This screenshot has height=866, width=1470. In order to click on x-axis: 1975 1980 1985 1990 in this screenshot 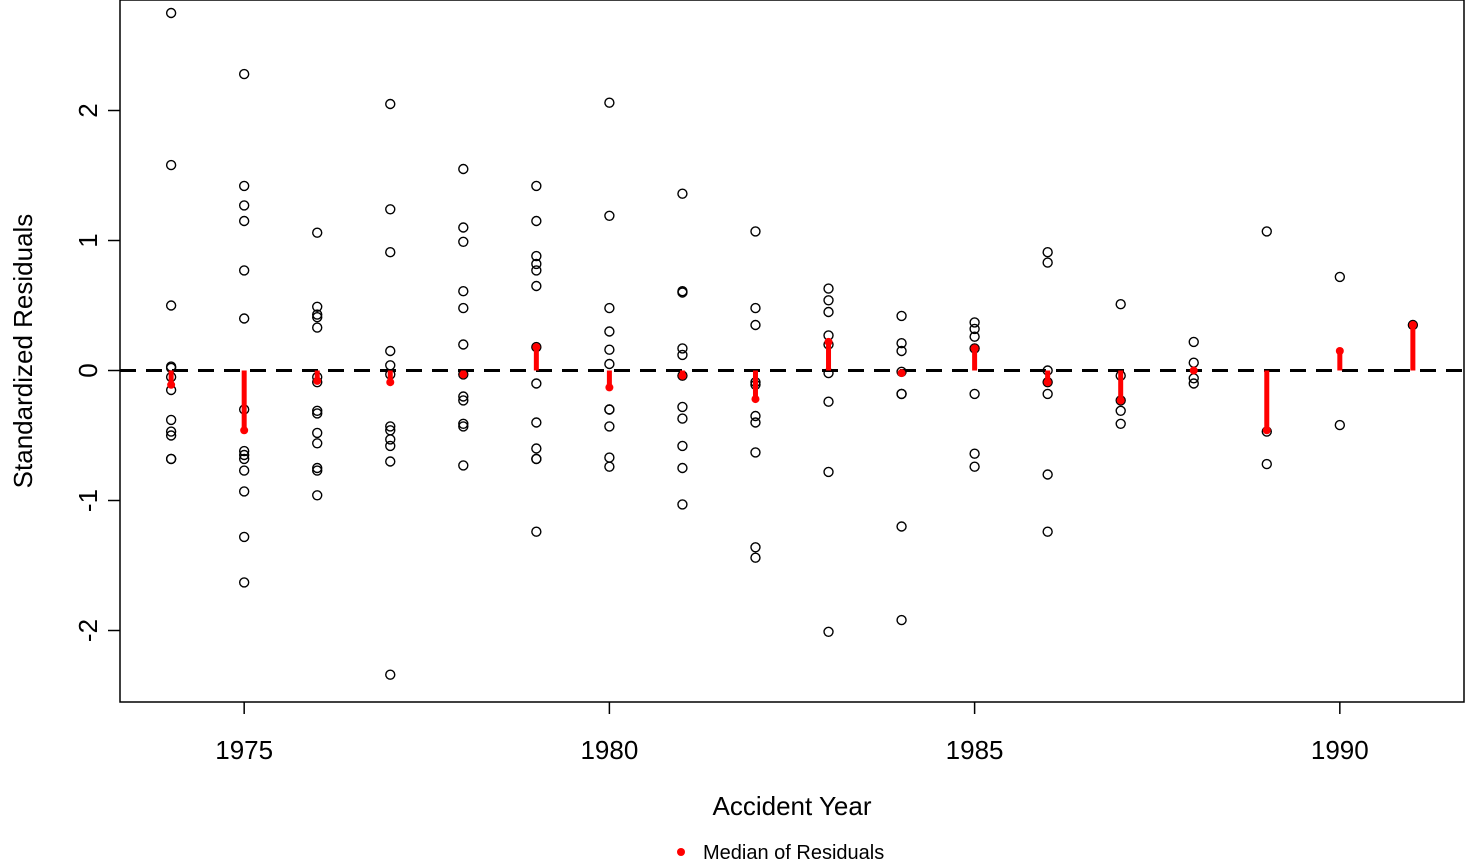, I will do `click(792, 733)`.